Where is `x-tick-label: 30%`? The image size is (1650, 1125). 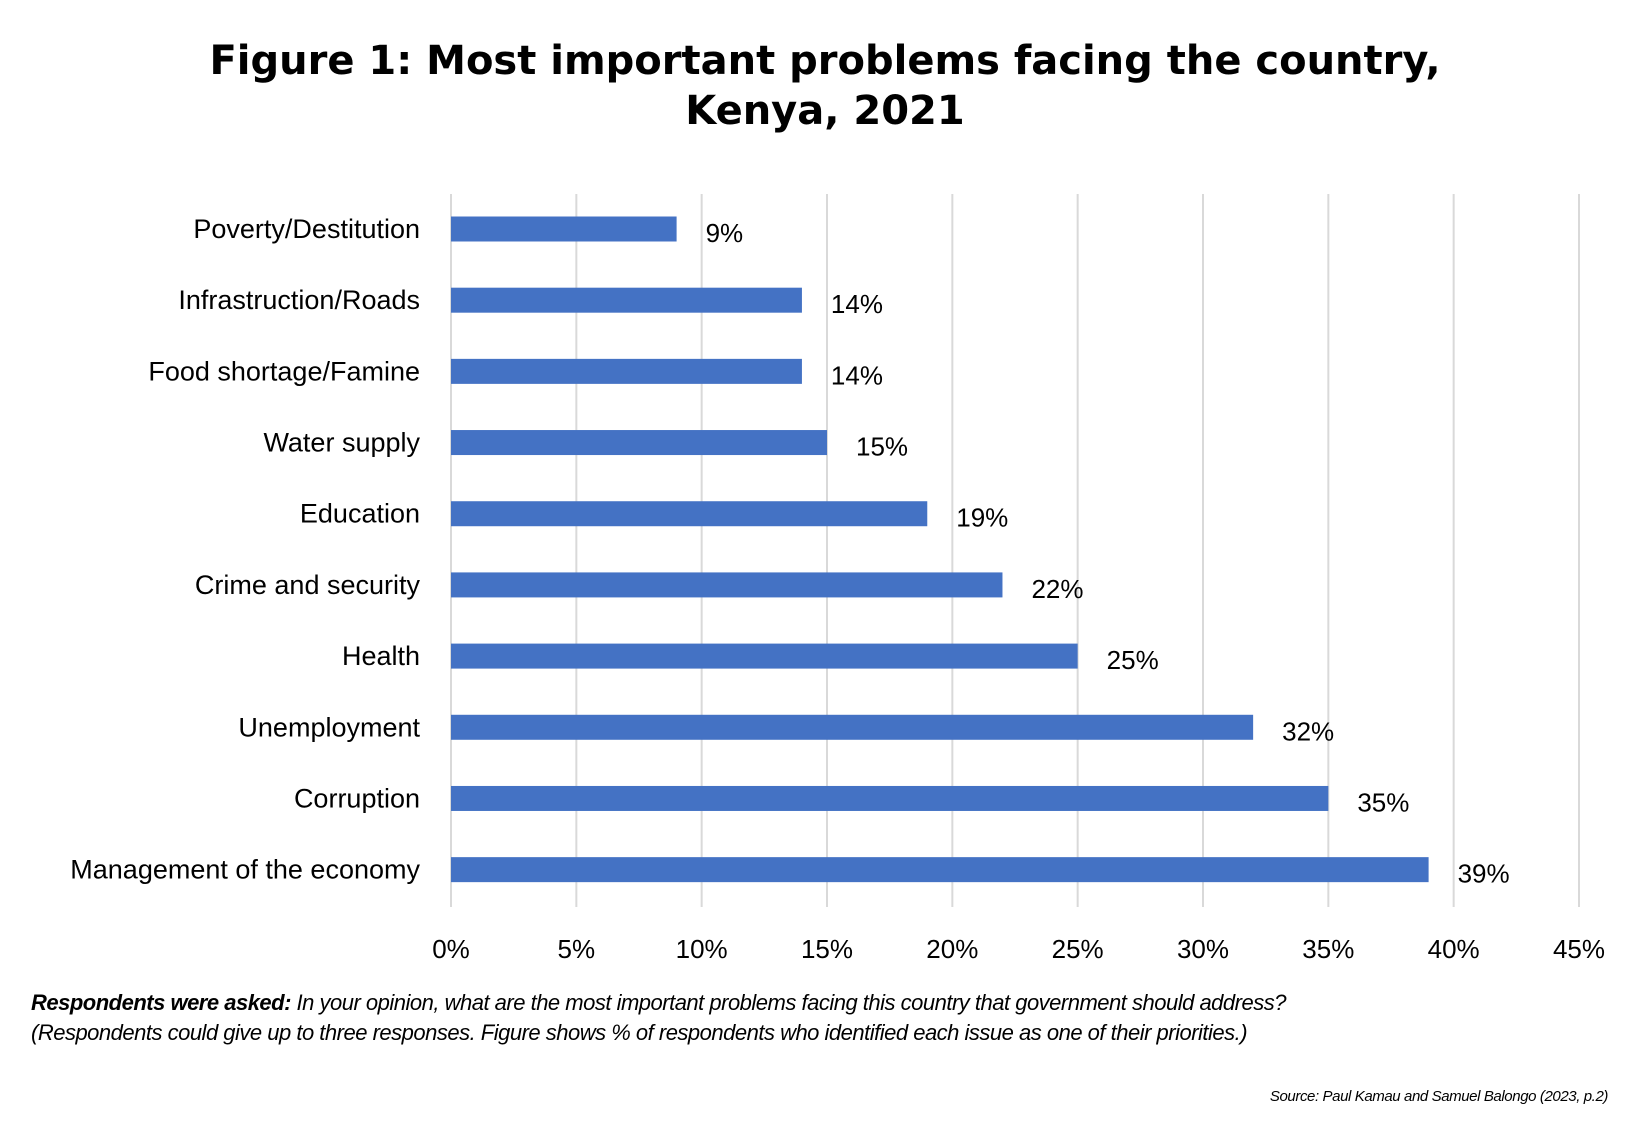
x-tick-label: 30% is located at coordinates (1203, 949).